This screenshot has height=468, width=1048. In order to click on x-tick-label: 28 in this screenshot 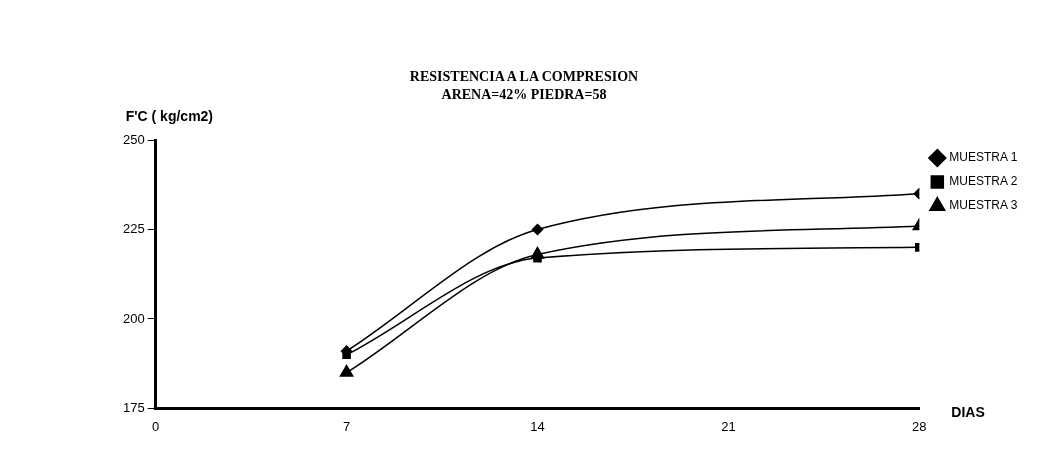, I will do `click(919, 426)`.